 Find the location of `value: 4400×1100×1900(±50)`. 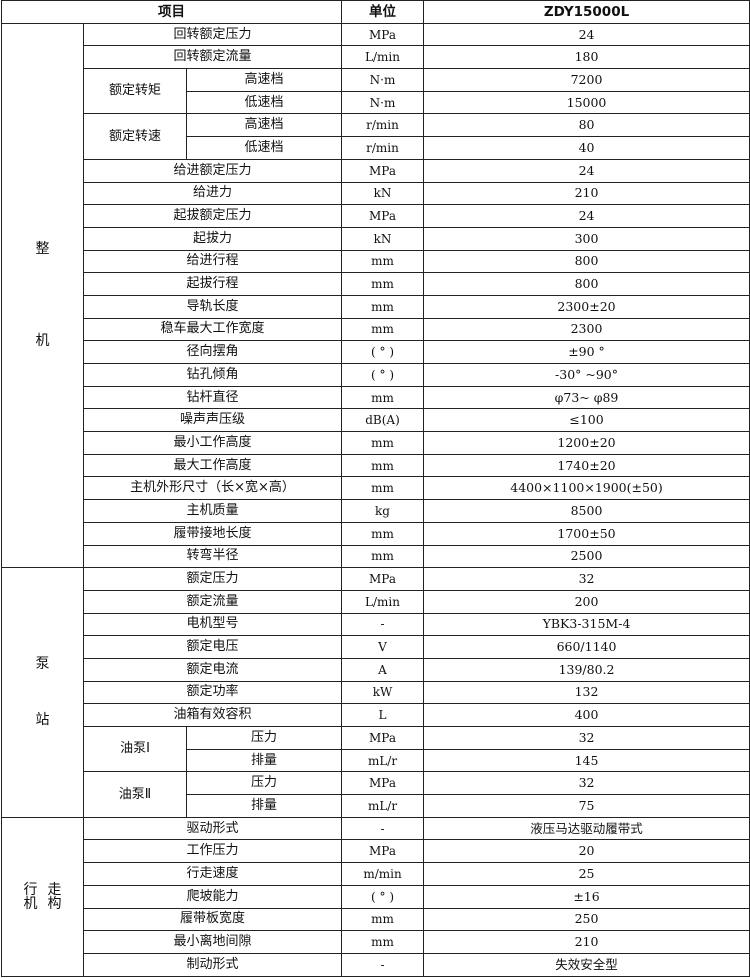

value: 4400×1100×1900(±50) is located at coordinates (586, 488).